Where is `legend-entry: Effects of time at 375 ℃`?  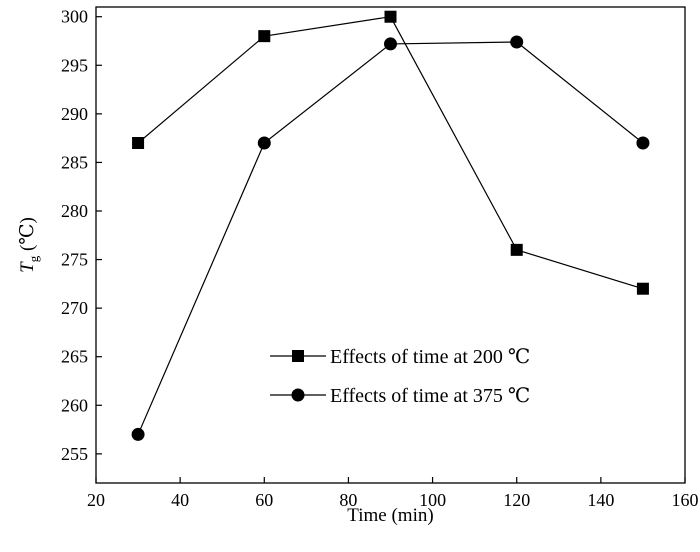 legend-entry: Effects of time at 375 ℃ is located at coordinates (400, 396).